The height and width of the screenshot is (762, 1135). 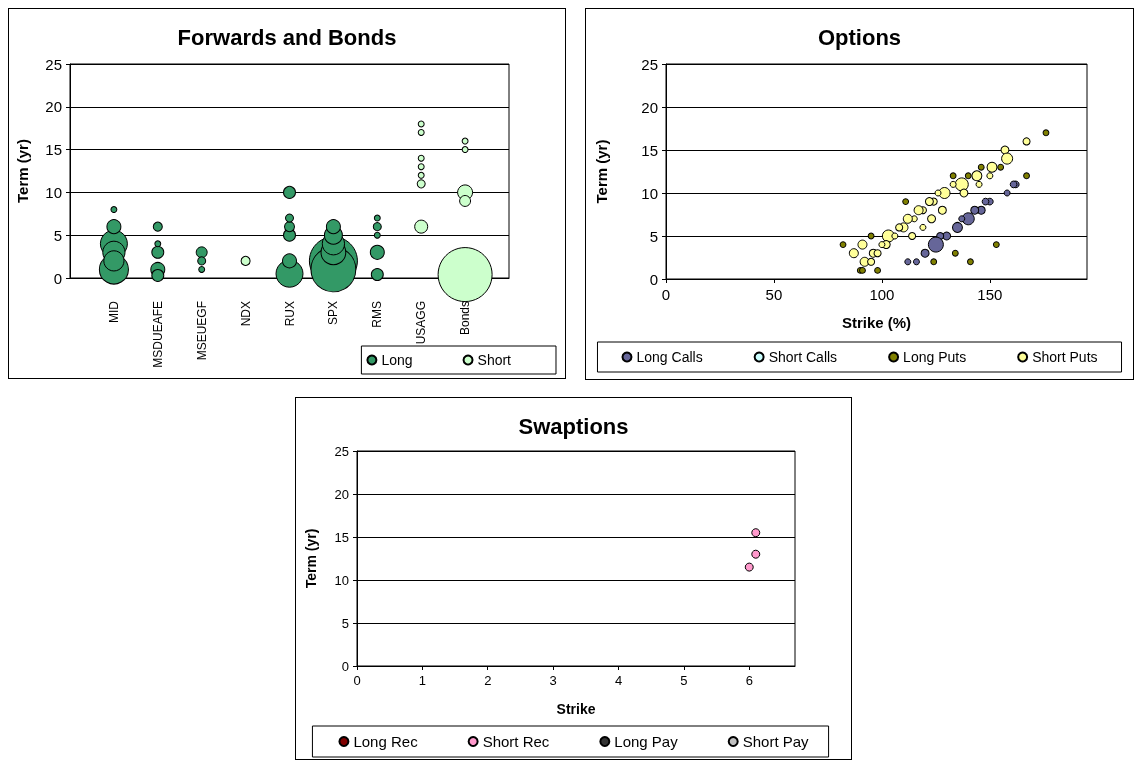 I want to click on legend-label: Short Calls, so click(x=803, y=357).